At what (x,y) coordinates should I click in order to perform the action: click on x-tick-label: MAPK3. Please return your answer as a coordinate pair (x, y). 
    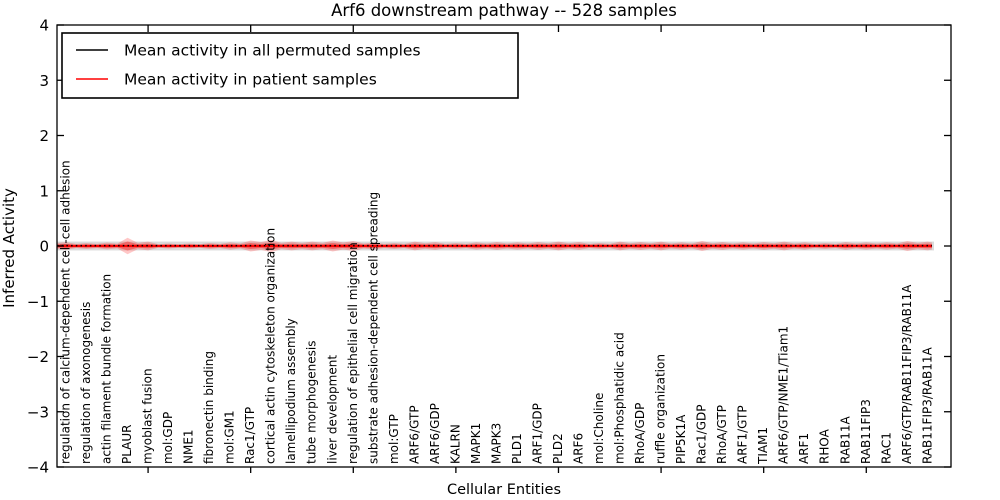
    Looking at the image, I should click on (496, 443).